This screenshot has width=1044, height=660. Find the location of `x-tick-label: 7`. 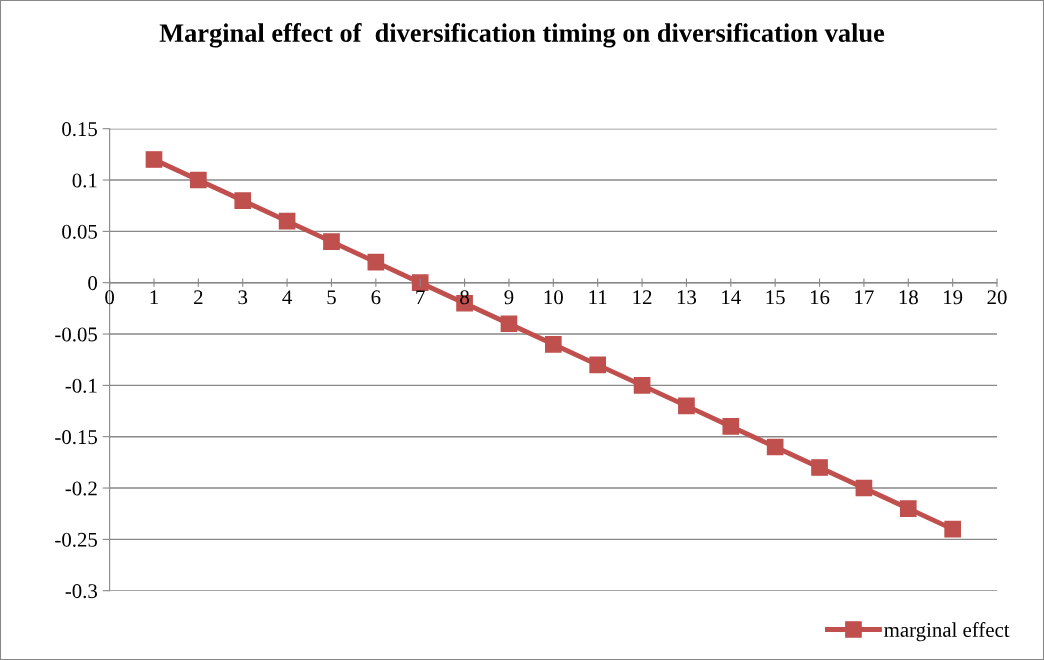

x-tick-label: 7 is located at coordinates (420, 297).